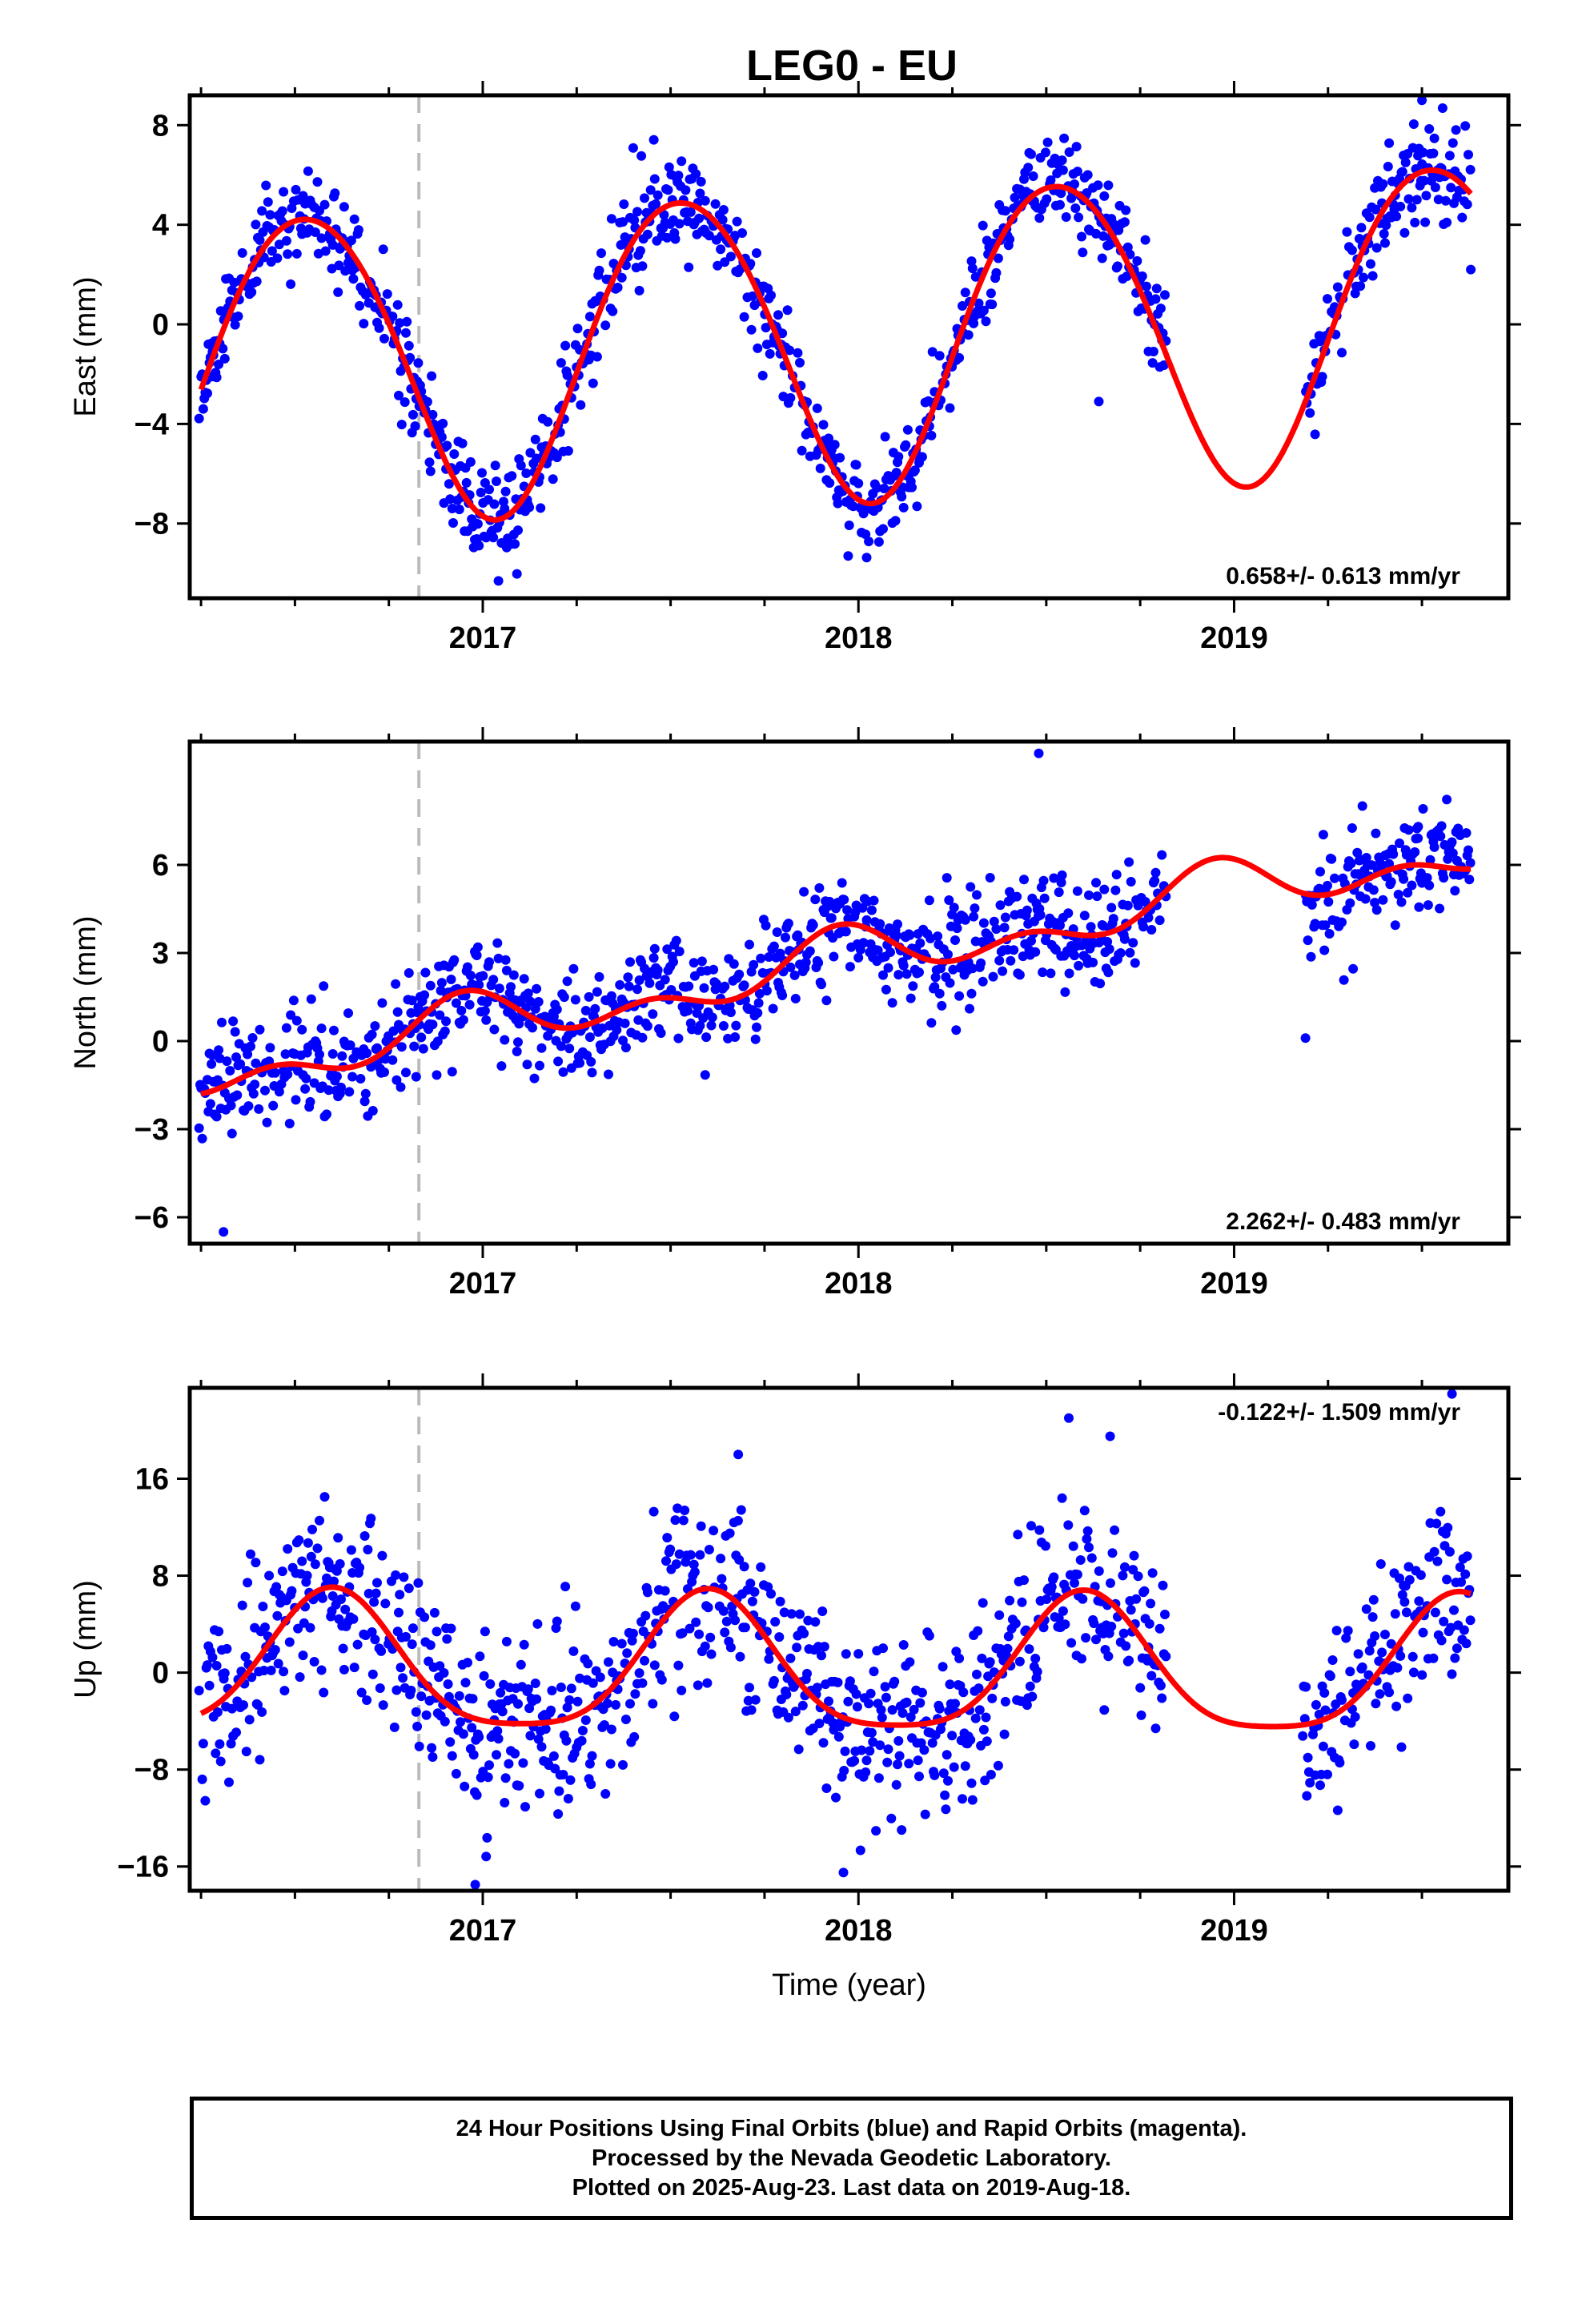  I want to click on y-axis-label: Up (mm), so click(86, 1639).